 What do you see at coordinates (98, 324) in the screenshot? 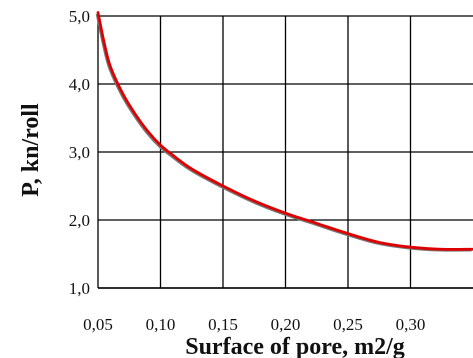
I see `x-tick-label: 0,05` at bounding box center [98, 324].